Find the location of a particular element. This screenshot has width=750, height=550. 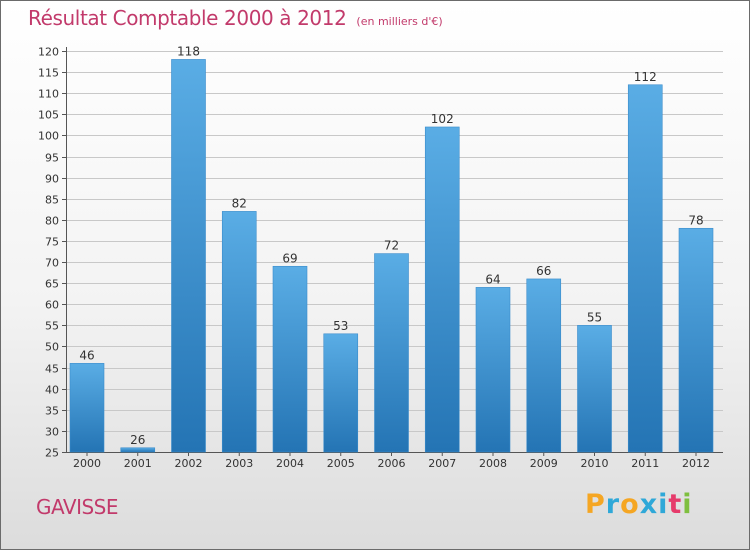

chart-subtitle: (en milliers d'€) is located at coordinates (399, 21).